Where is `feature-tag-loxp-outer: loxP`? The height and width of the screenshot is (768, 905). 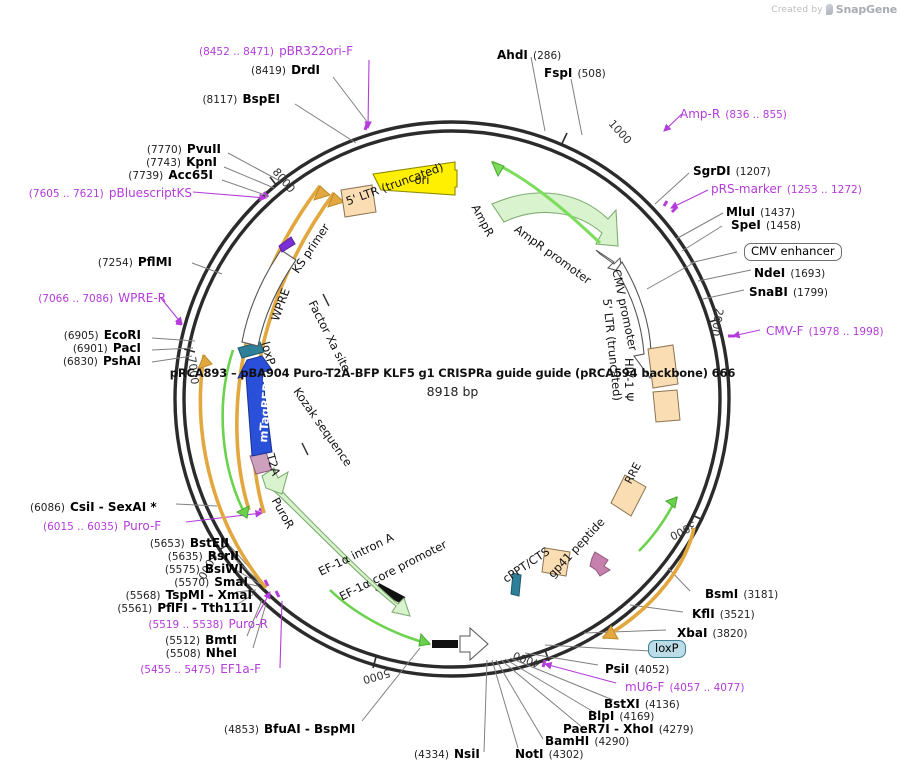
feature-tag-loxp-outer: loxP is located at coordinates (667, 649).